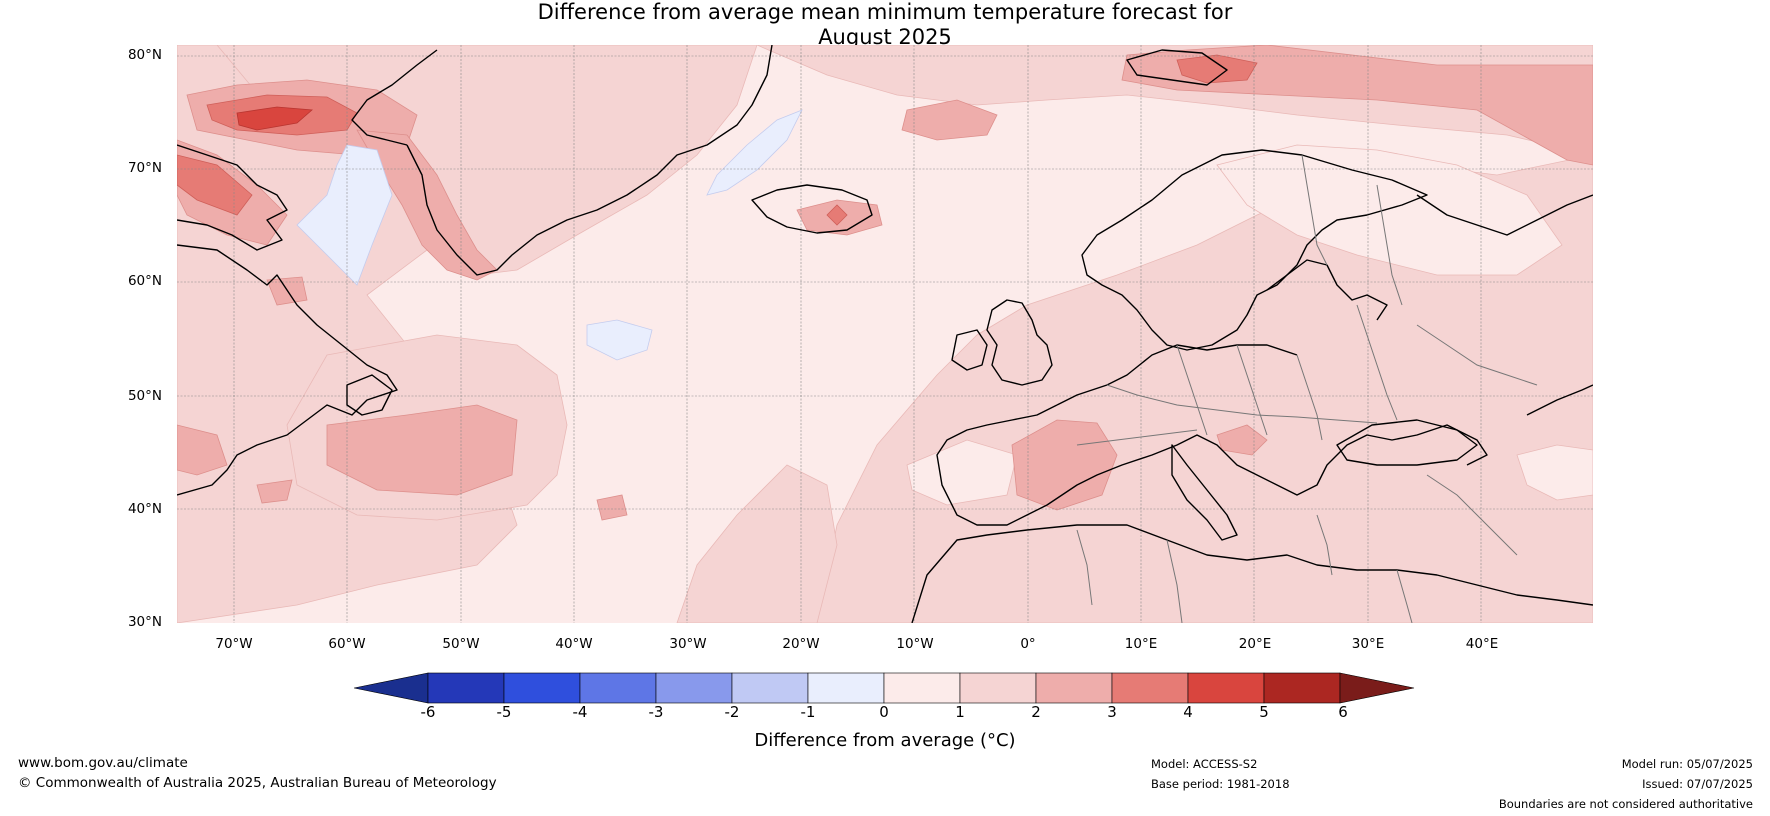 This screenshot has width=1770, height=816. I want to click on colorbar-high-extend, so click(1377, 688).